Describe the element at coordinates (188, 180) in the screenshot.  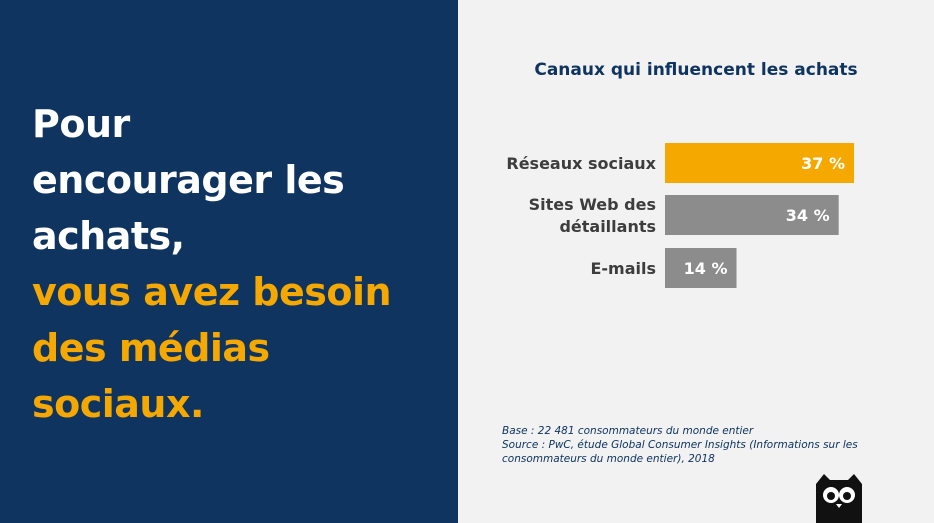
I see `headline-line: encourager les` at that location.